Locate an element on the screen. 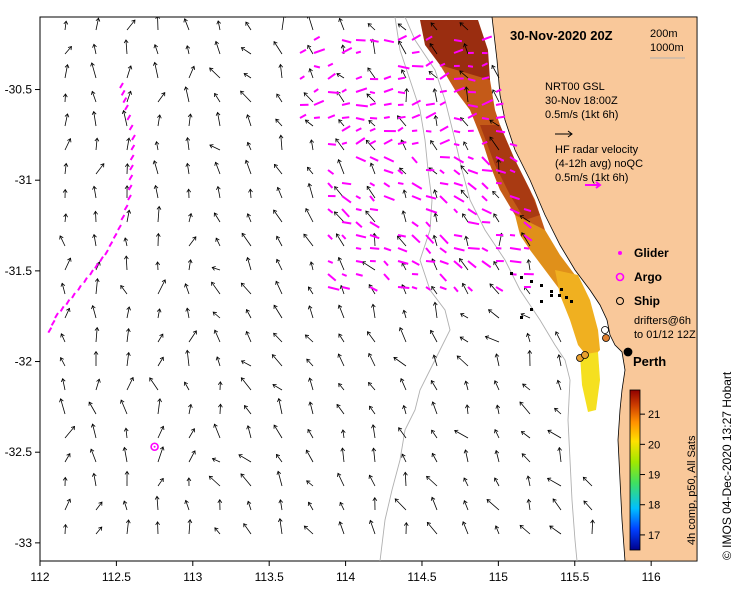  glider-point is located at coordinates (96, 265).